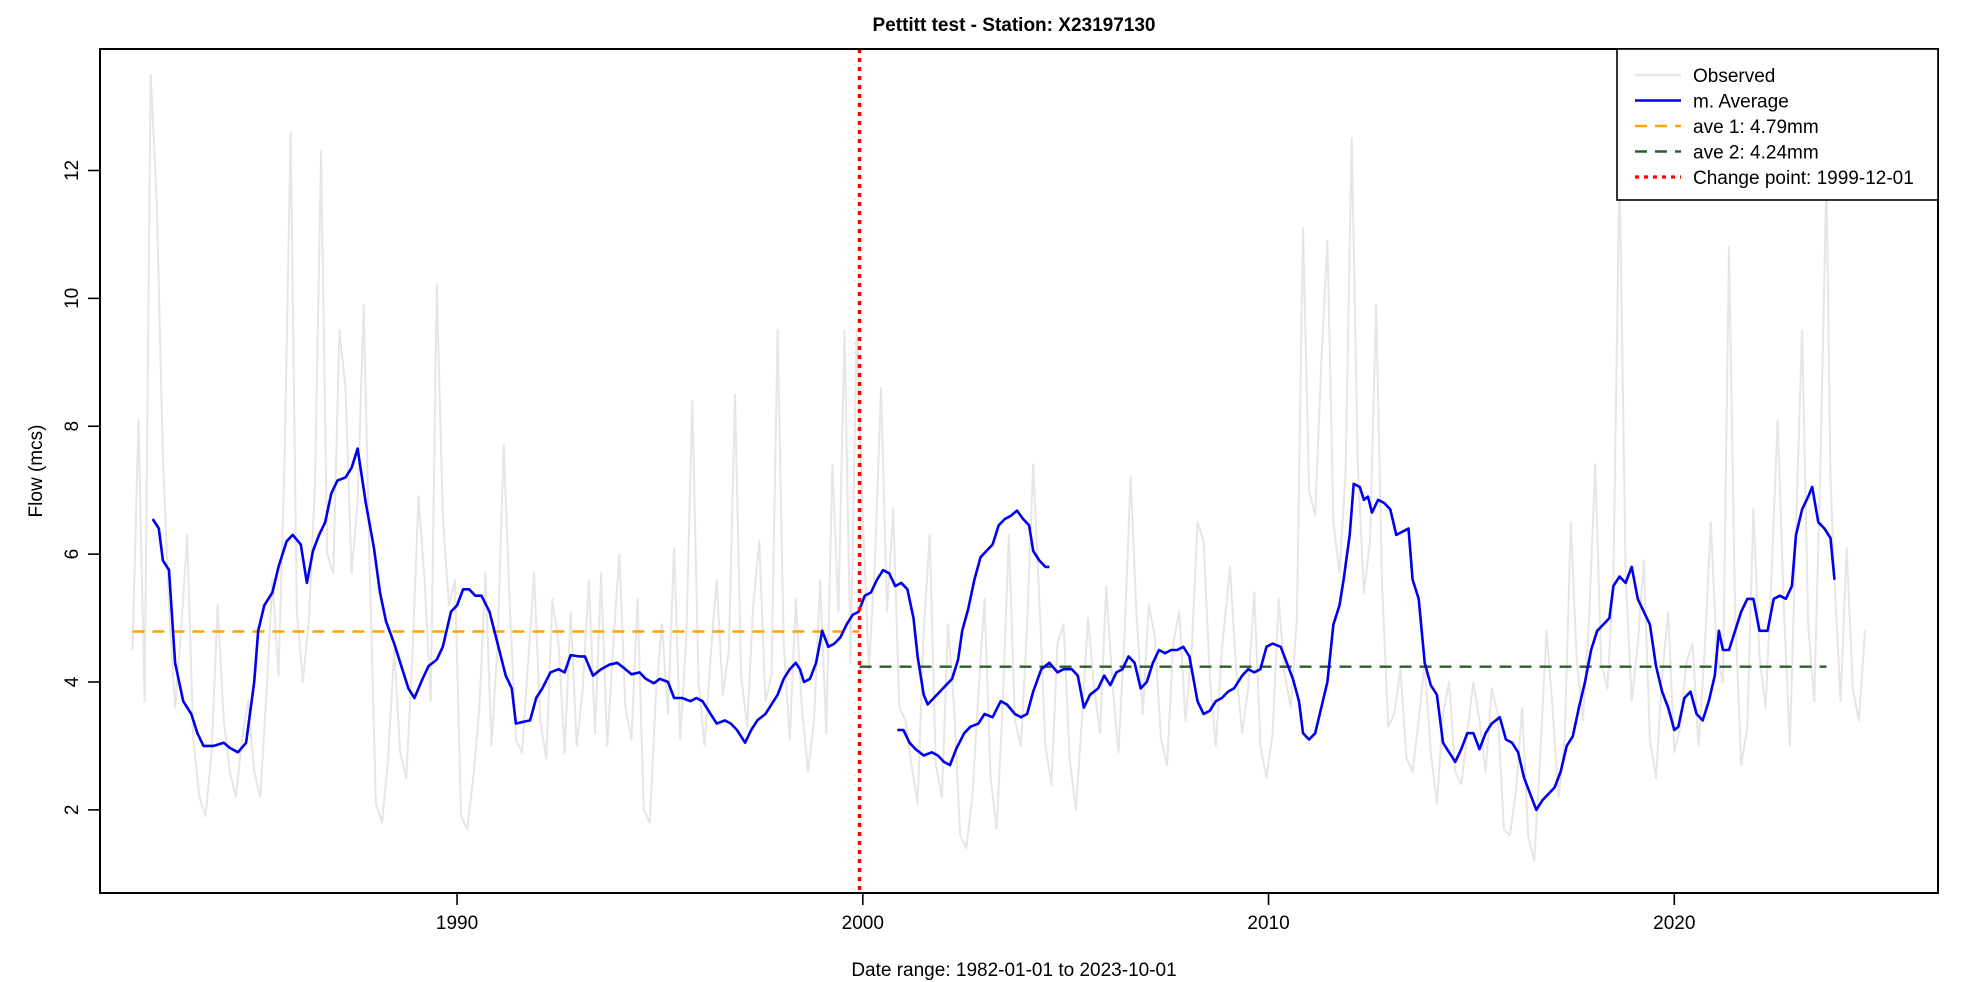  Describe the element at coordinates (1803, 178) in the screenshot. I see `legend-label-5: Change point: 1999-12-01` at that location.